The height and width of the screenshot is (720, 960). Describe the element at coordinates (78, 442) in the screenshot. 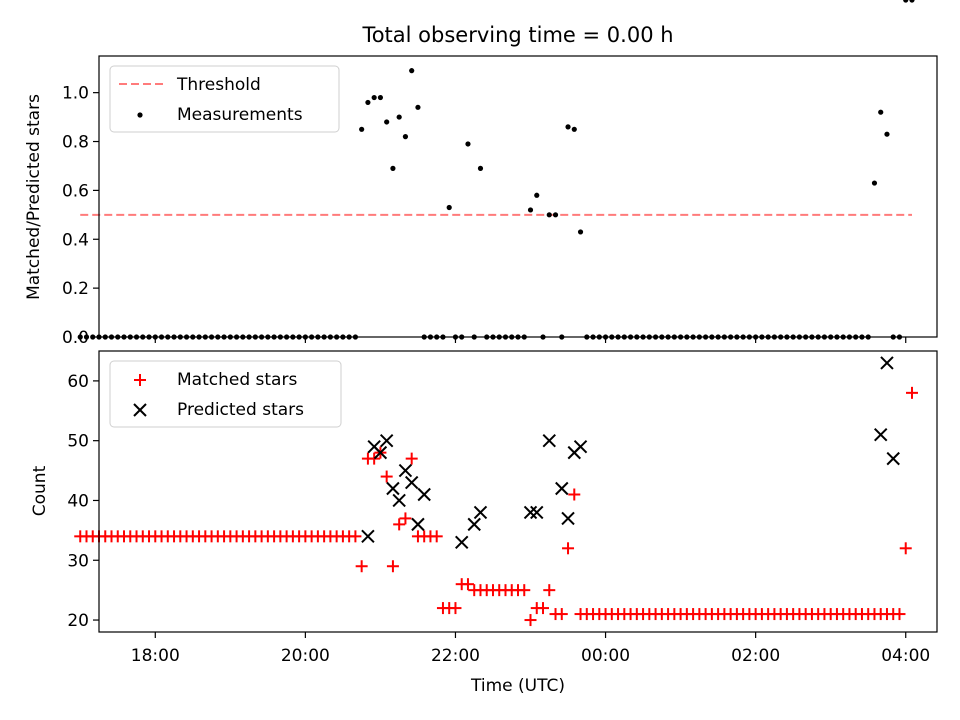

I see `y-tick-label: 50` at that location.